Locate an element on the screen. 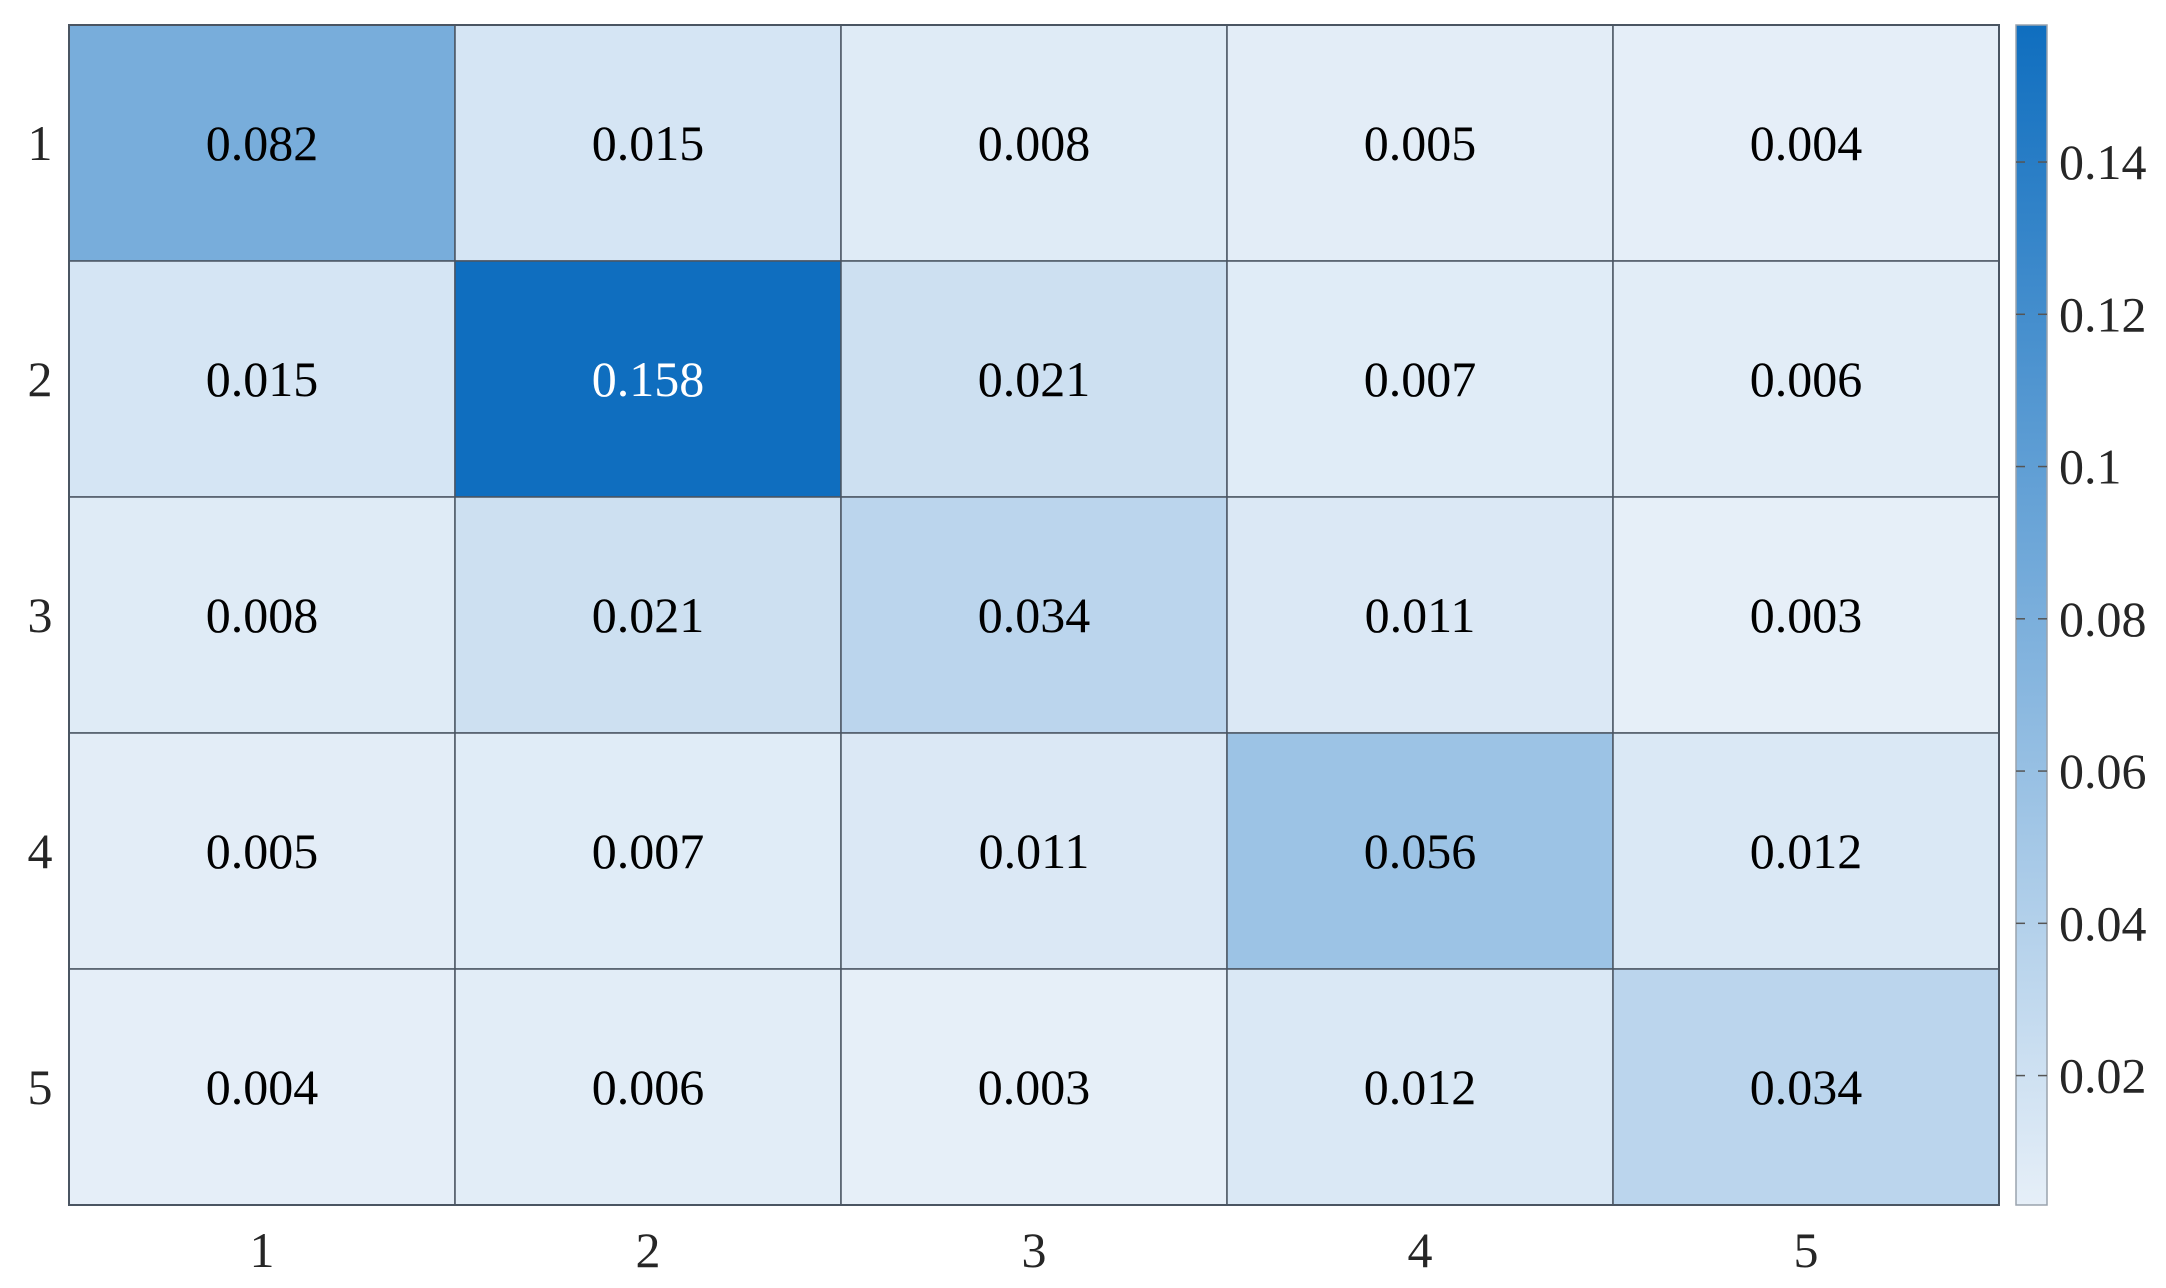 The width and height of the screenshot is (2166, 1288). colorbar-tick-label: 0.06 is located at coordinates (2103, 771).